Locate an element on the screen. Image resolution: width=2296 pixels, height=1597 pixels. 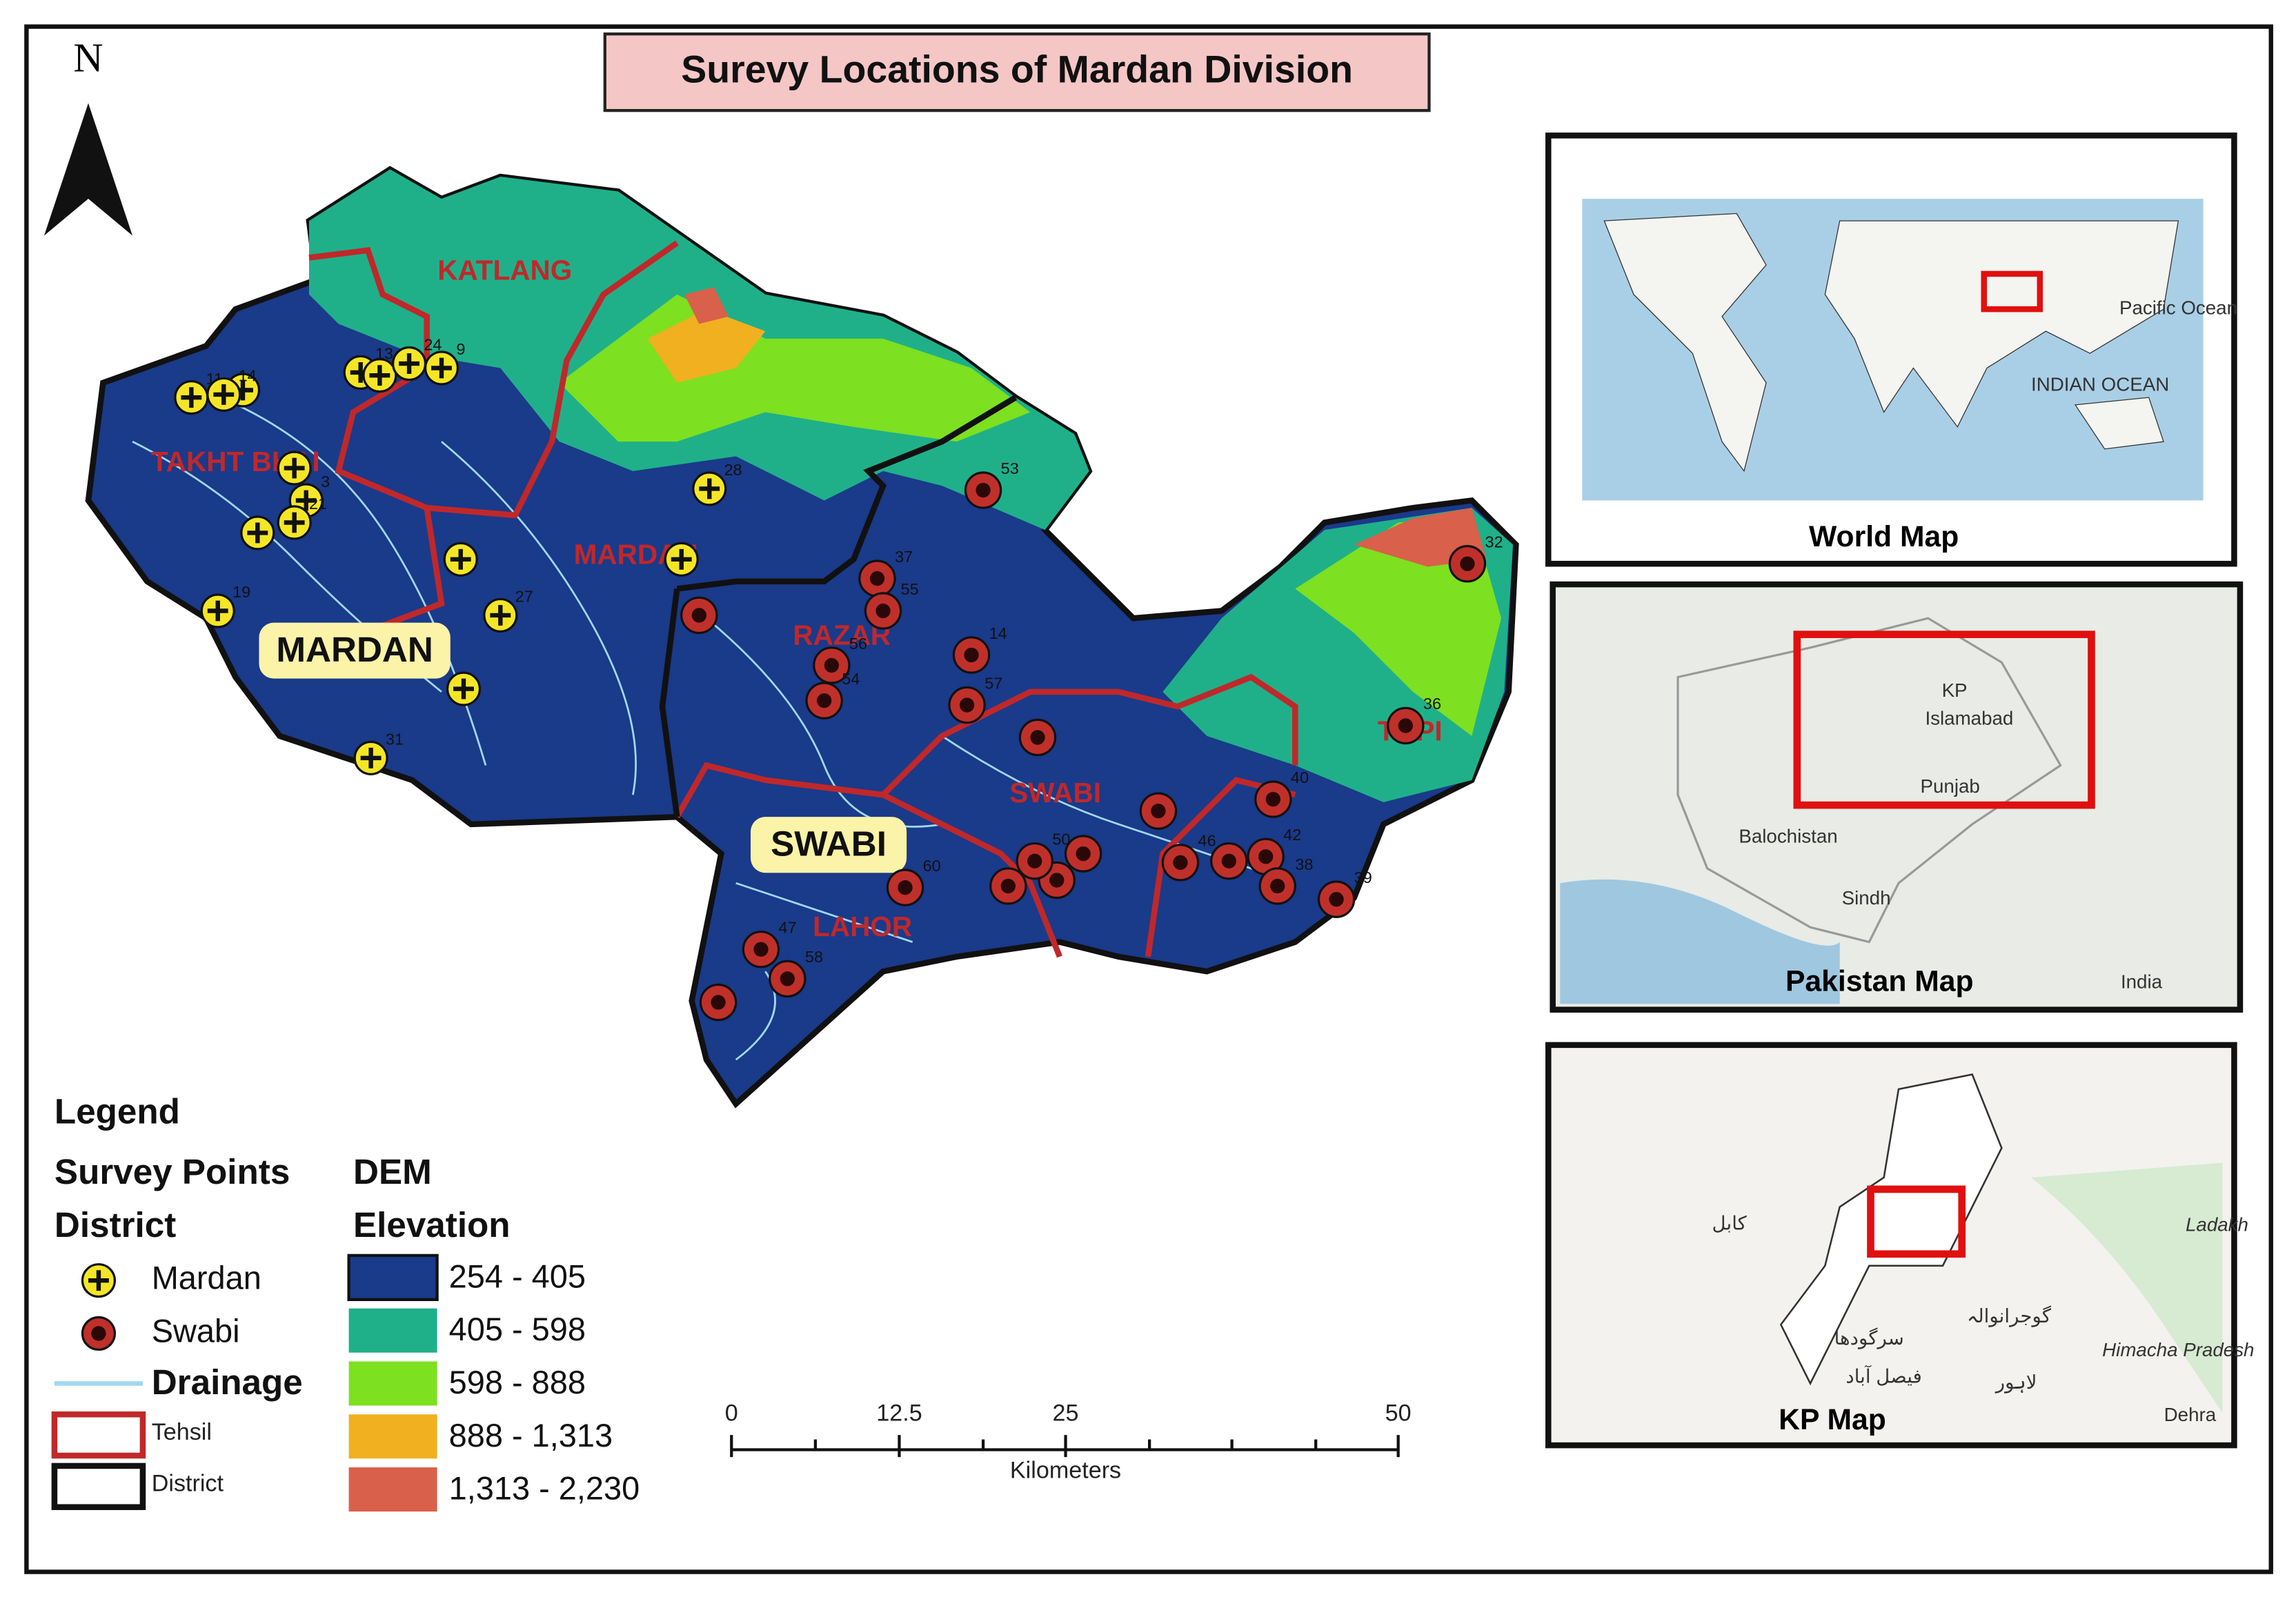
tehsil-label: KATLANG is located at coordinates (505, 270).